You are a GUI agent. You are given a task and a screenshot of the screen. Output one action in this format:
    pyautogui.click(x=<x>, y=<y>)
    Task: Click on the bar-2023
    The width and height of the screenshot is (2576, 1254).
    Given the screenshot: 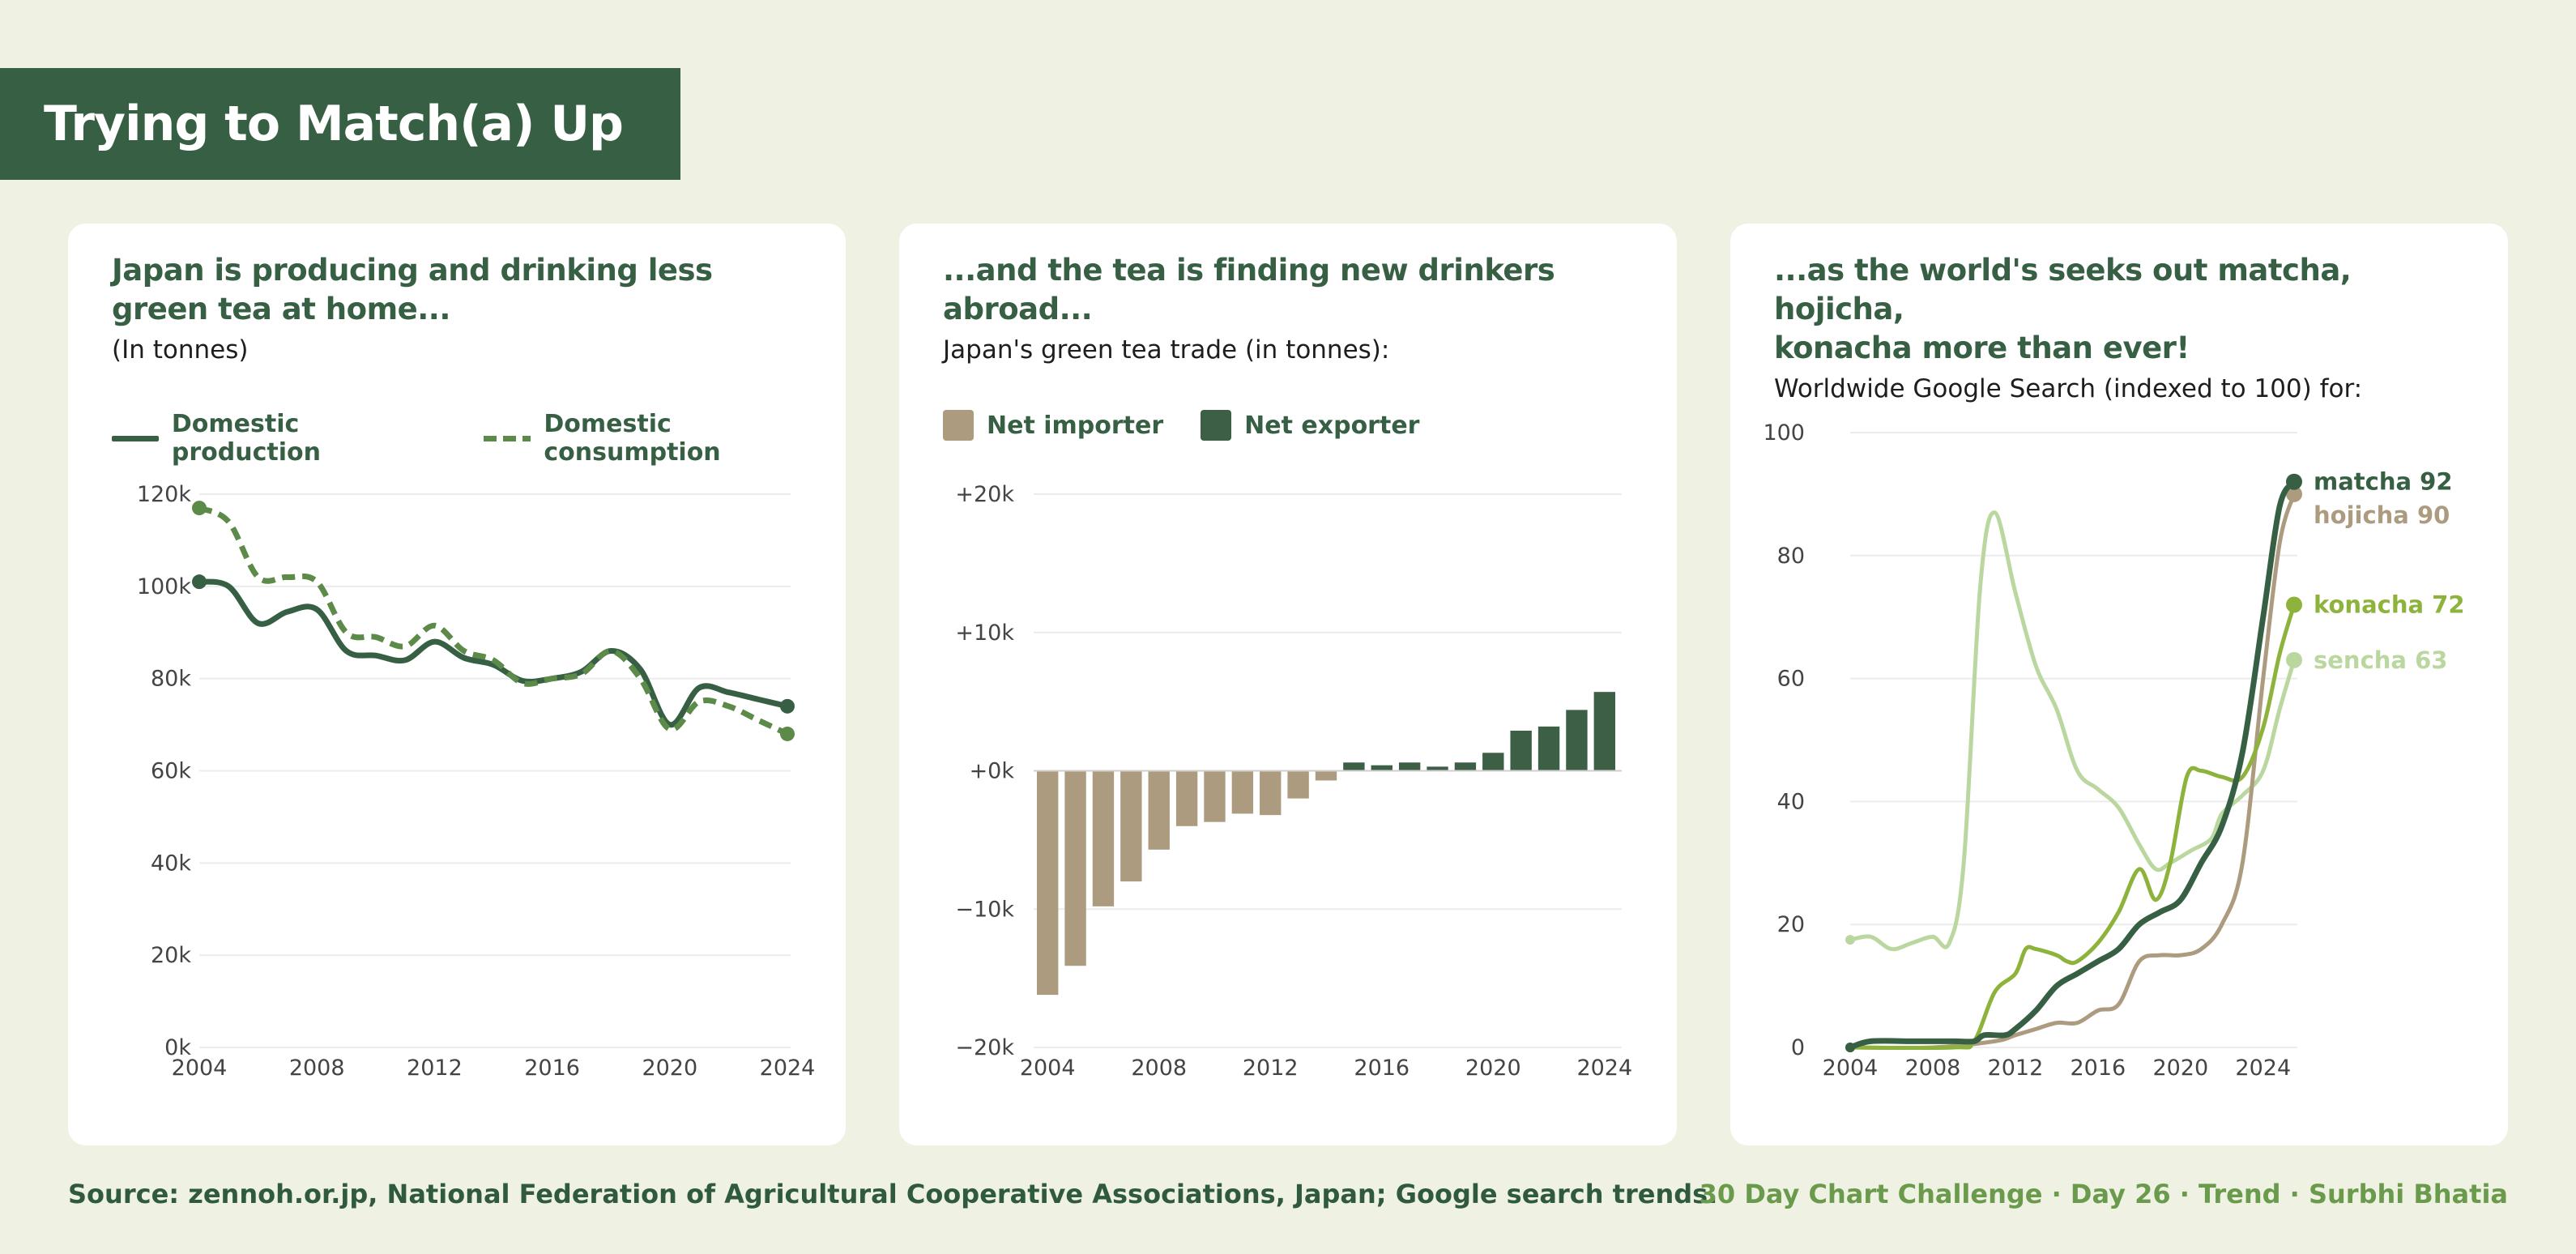 What is the action you would take?
    pyautogui.click(x=1577, y=740)
    